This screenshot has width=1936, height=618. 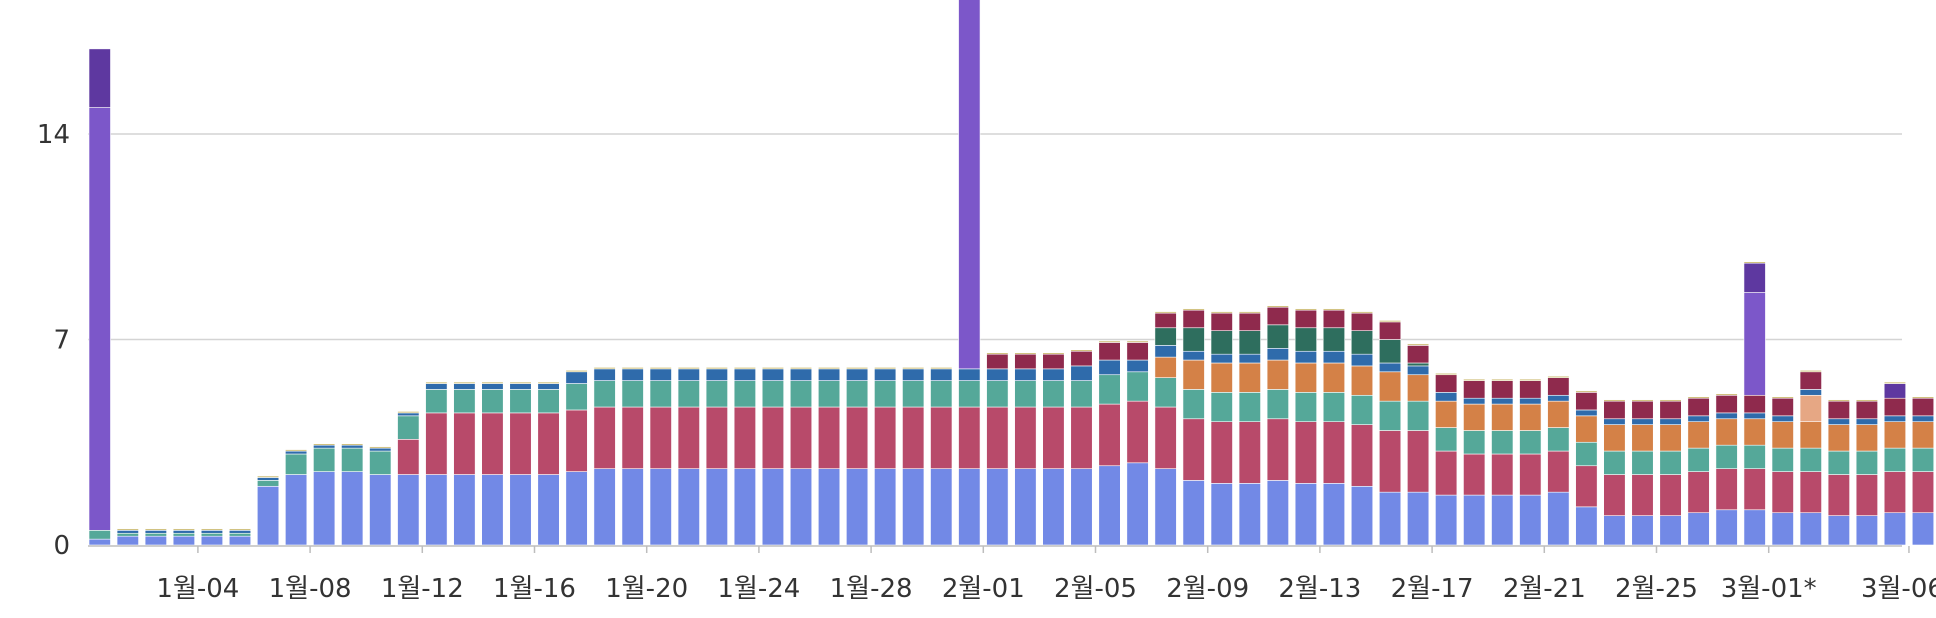 I want to click on x-tick-label: 1월-12, so click(x=422, y=589).